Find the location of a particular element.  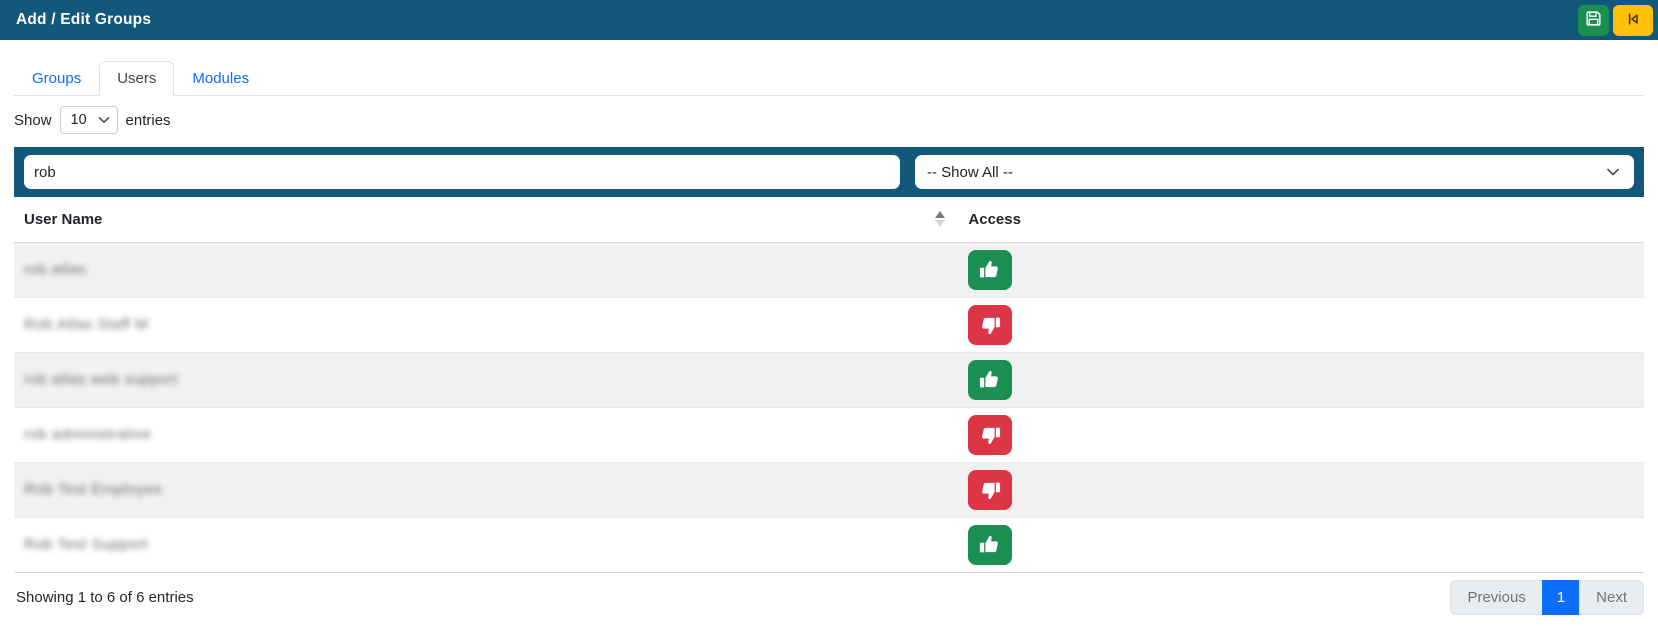

floppy-disk-icon is located at coordinates (1593, 20).